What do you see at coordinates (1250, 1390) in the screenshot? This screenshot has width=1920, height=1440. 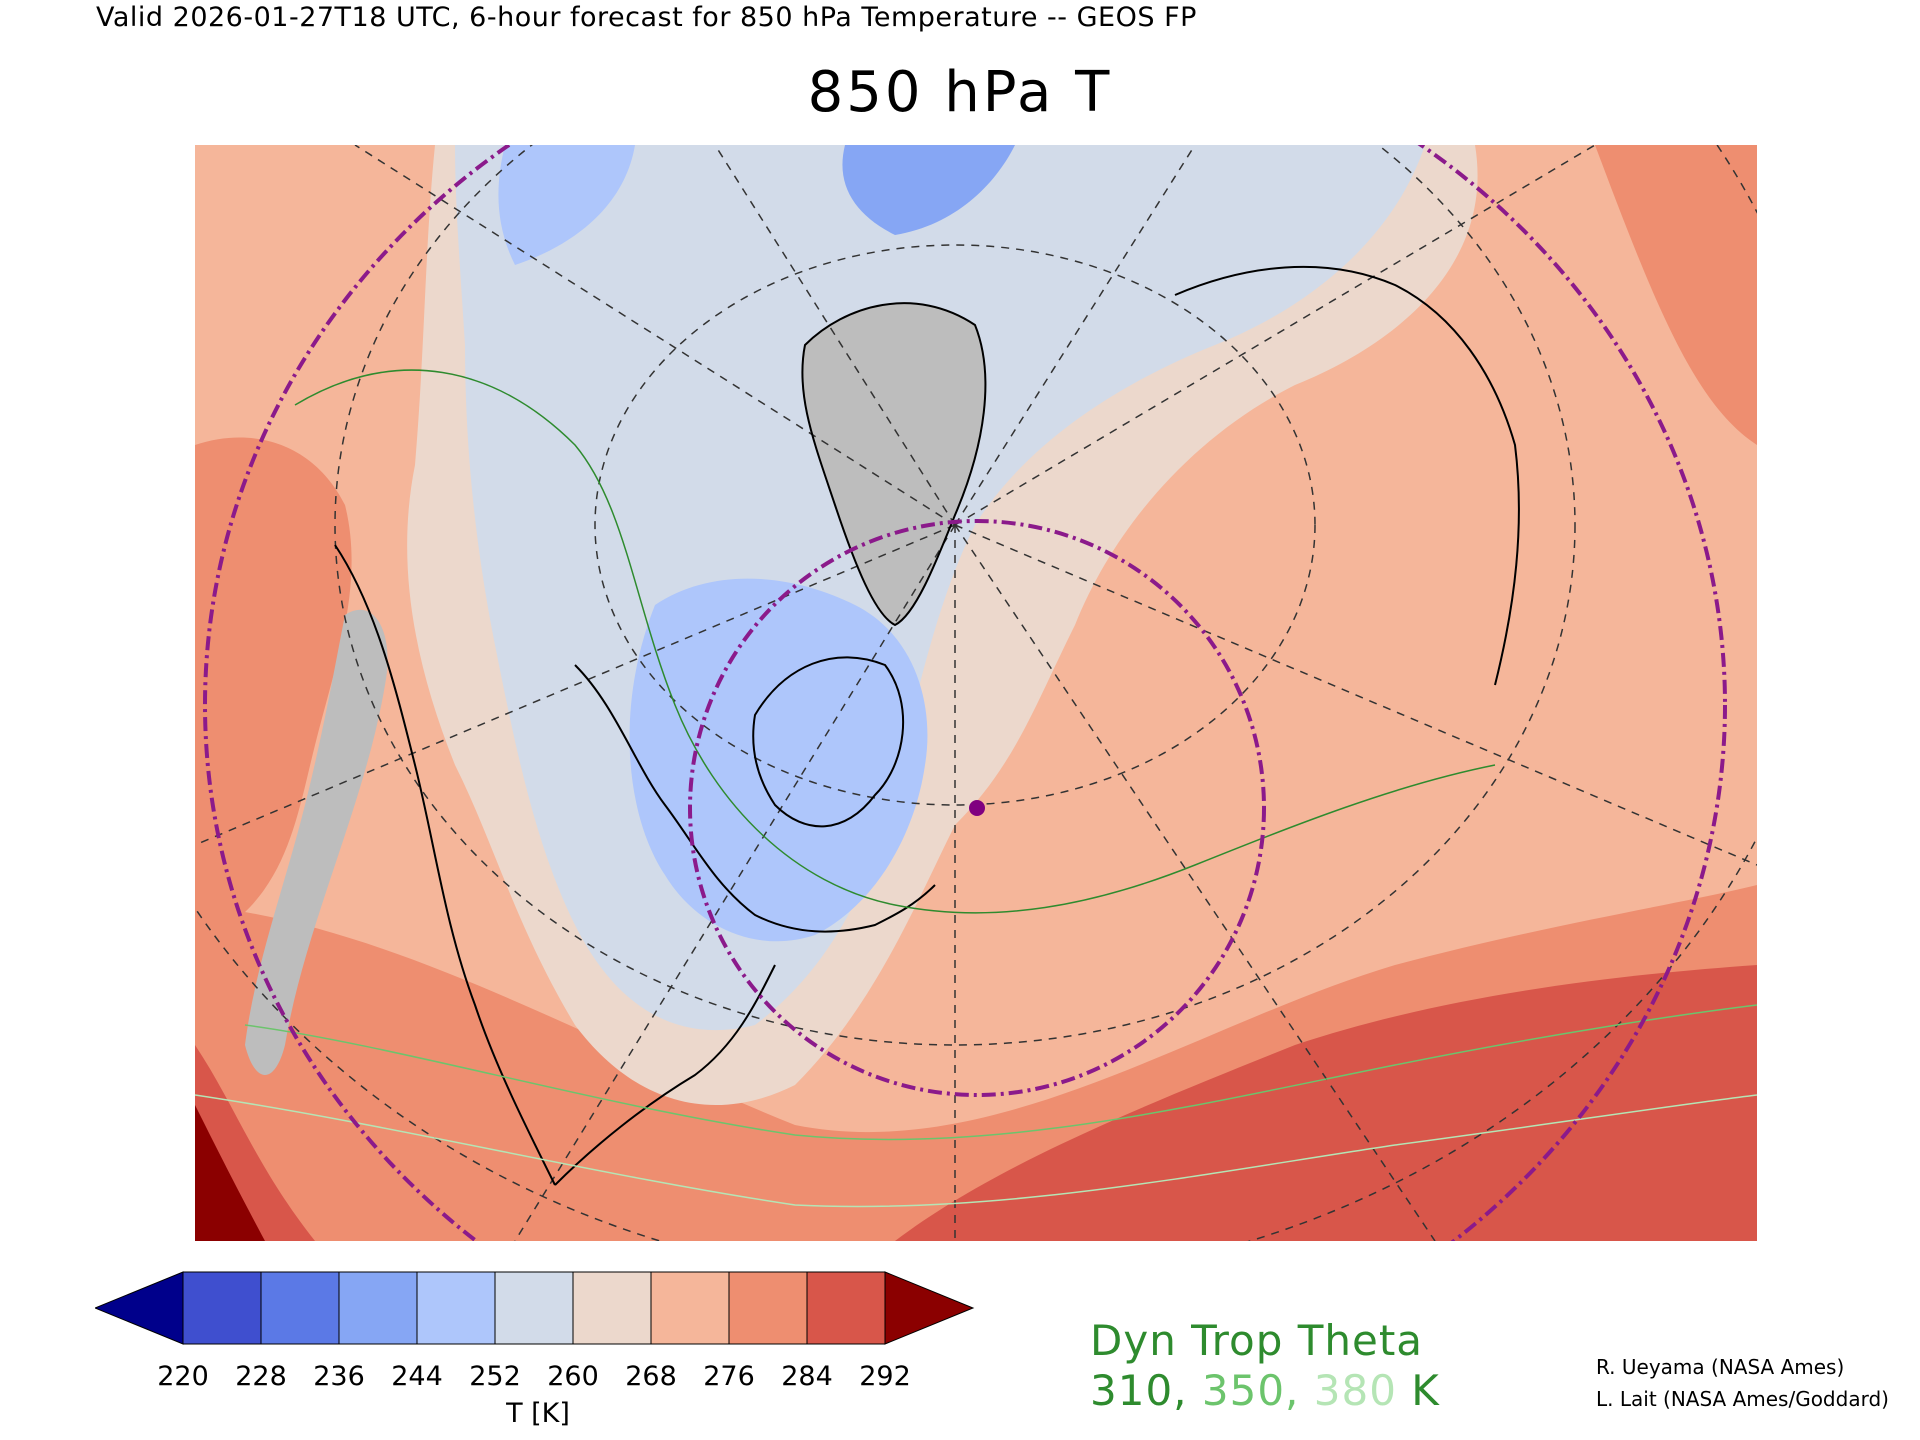 I see `trop-value-350: 350,` at bounding box center [1250, 1390].